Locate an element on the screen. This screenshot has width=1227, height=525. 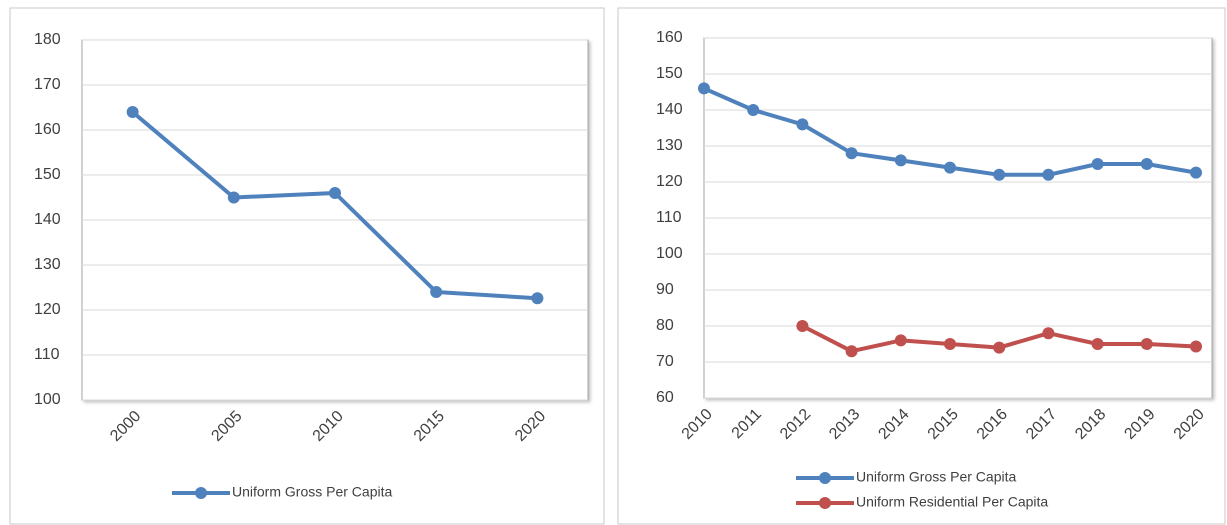
y-tick-label: 60 is located at coordinates (665, 397).